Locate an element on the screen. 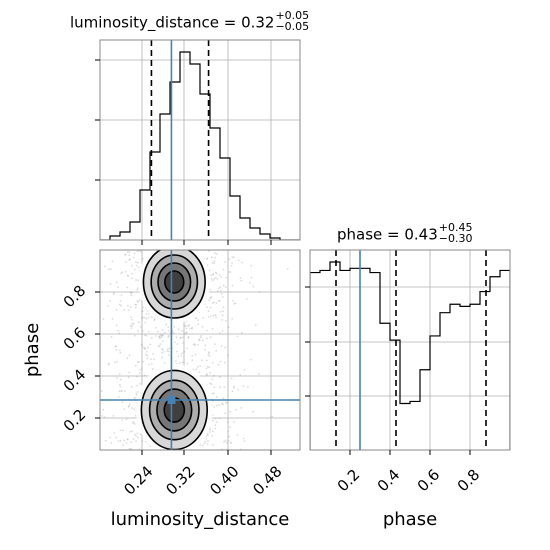  title-plus-error: +0.45 is located at coordinates (455, 227).